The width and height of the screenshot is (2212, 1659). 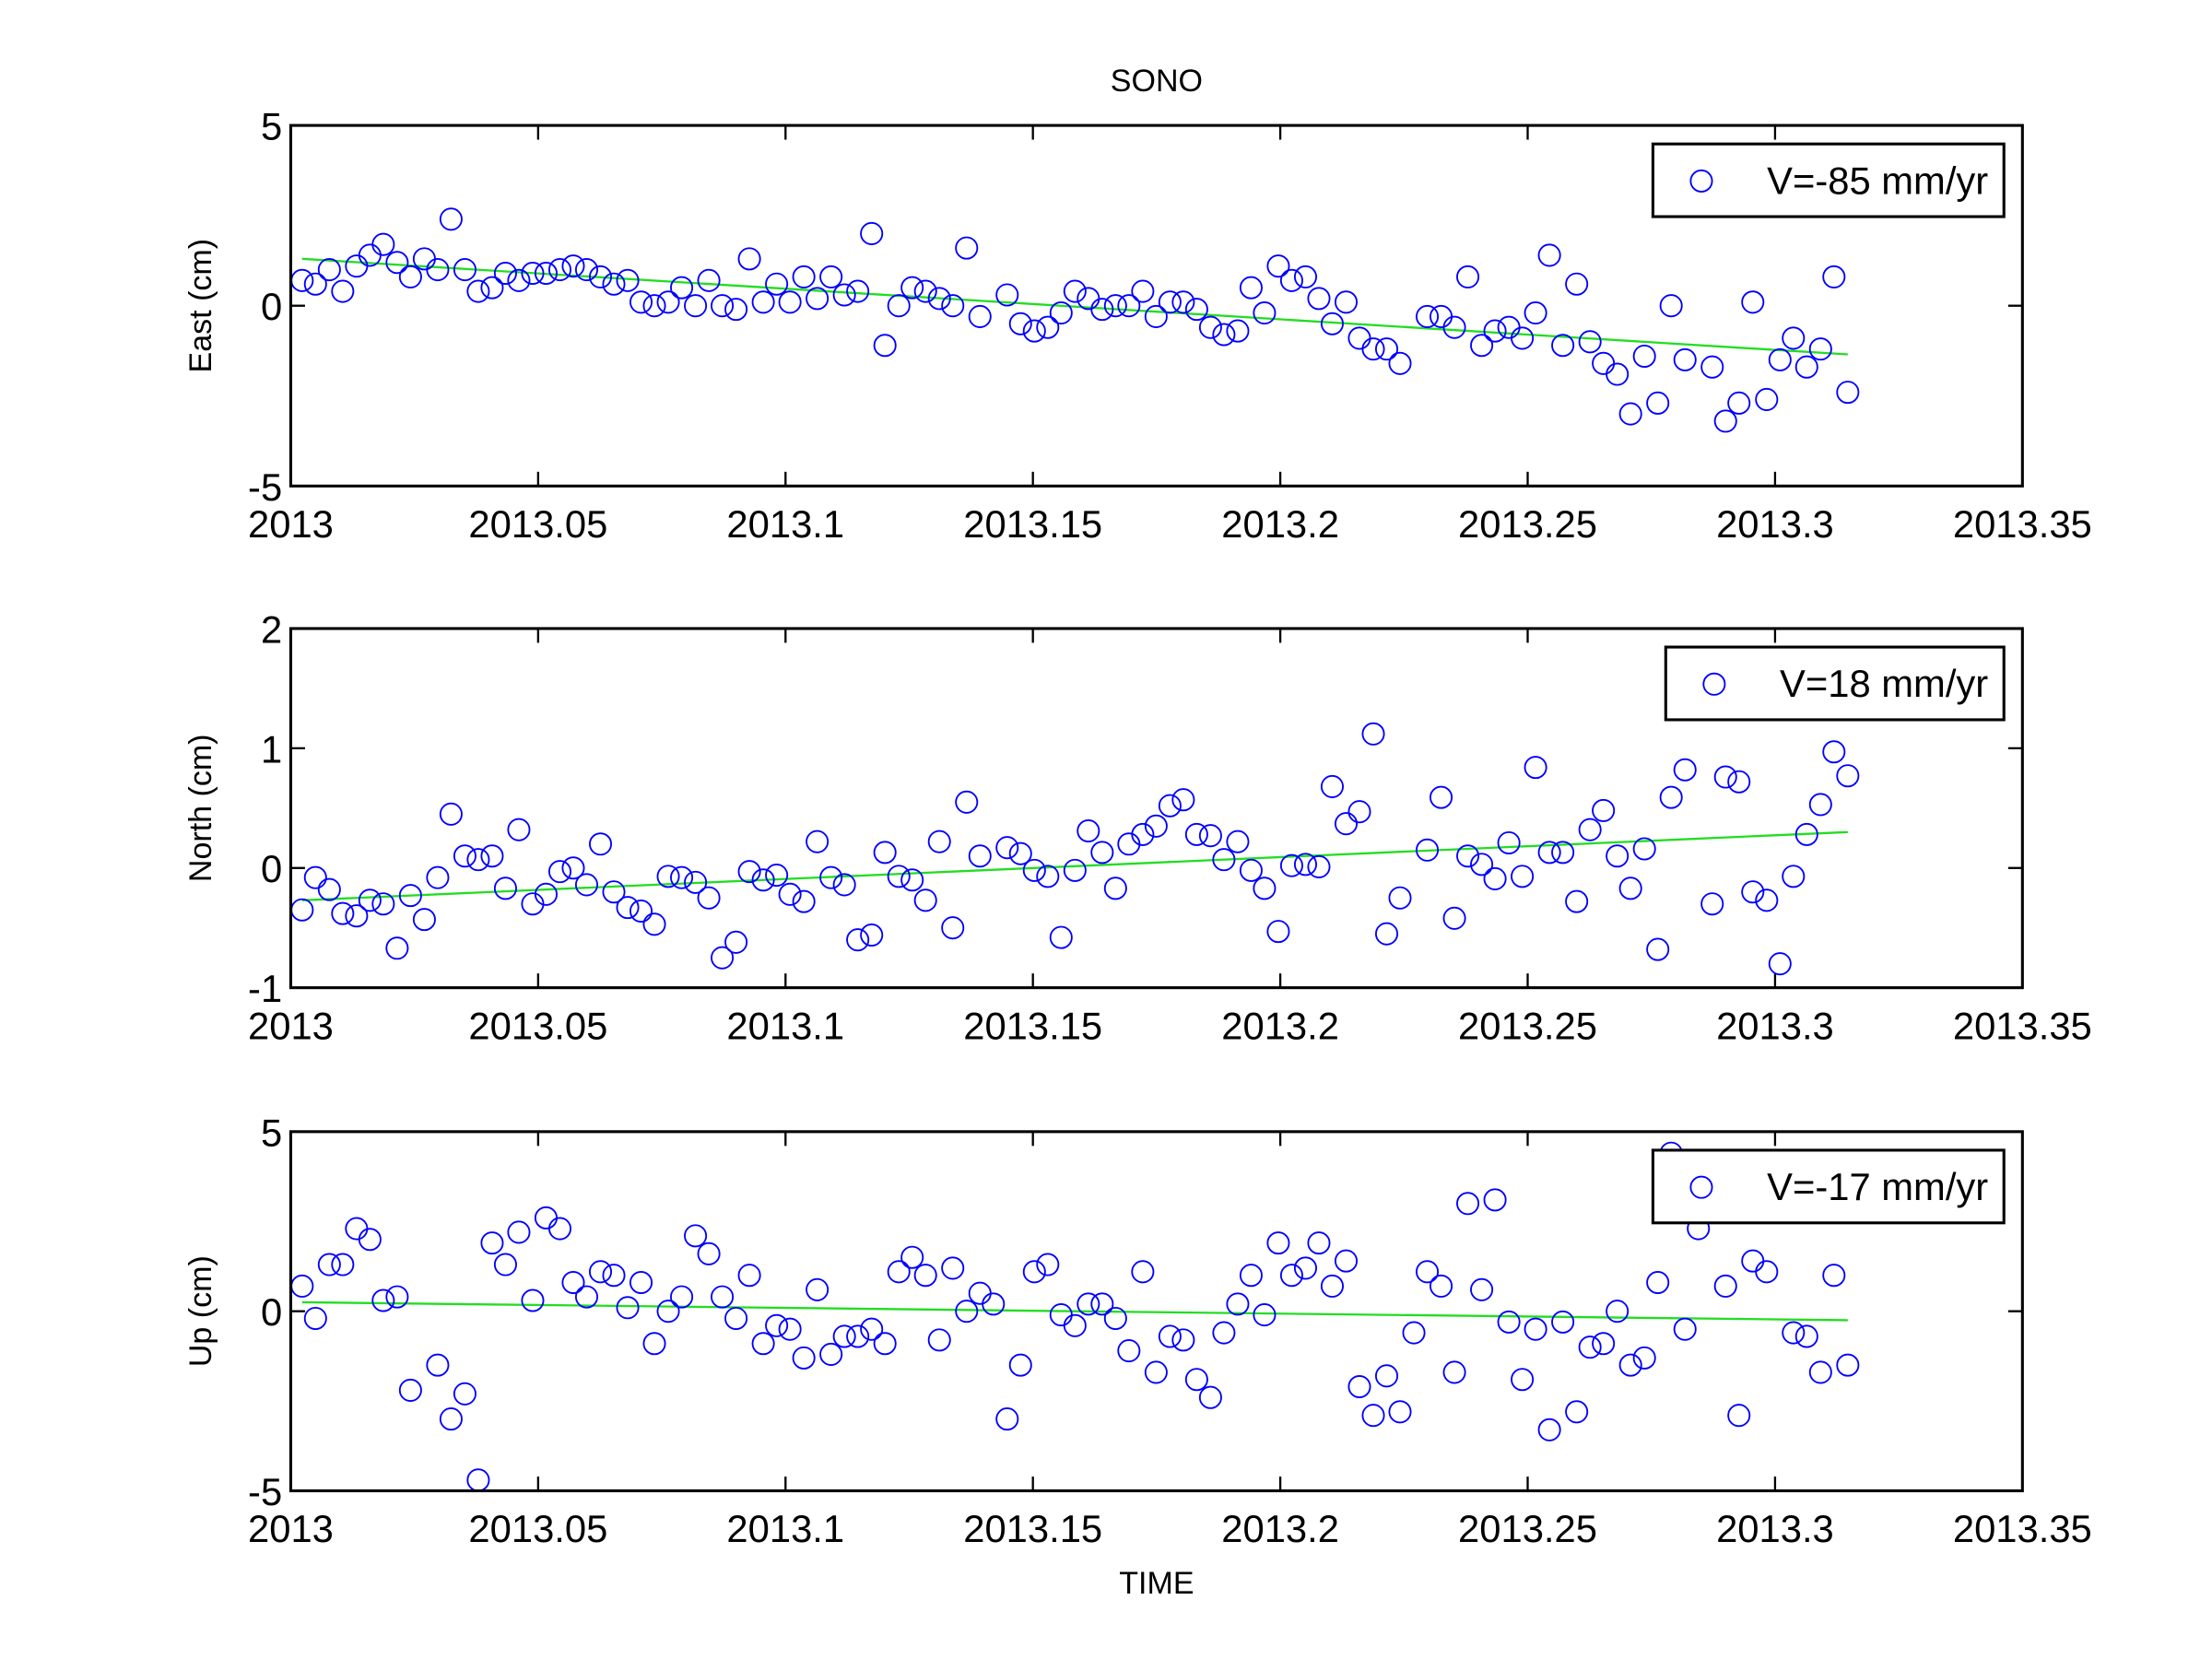 I want to click on legend-label: V=18 mm/yr, so click(x=1884, y=683).